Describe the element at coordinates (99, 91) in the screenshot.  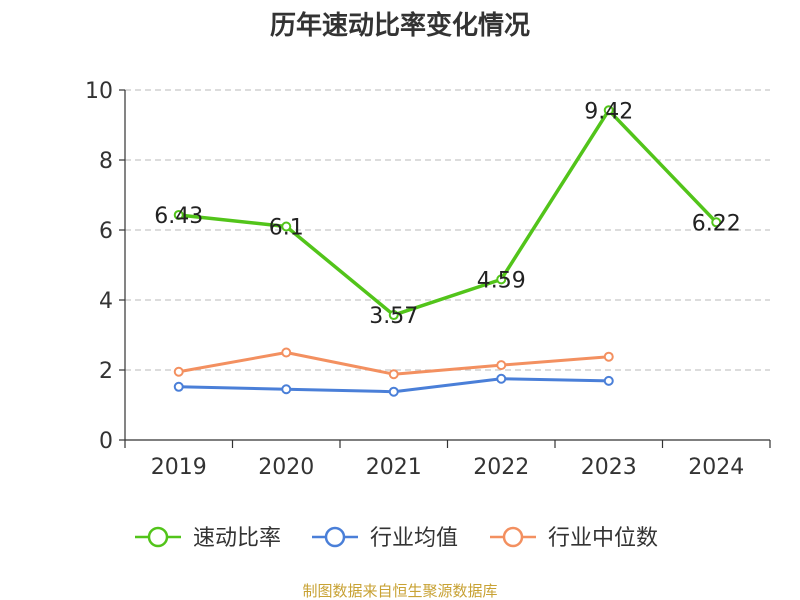
I see `y-tick-label: 10` at that location.